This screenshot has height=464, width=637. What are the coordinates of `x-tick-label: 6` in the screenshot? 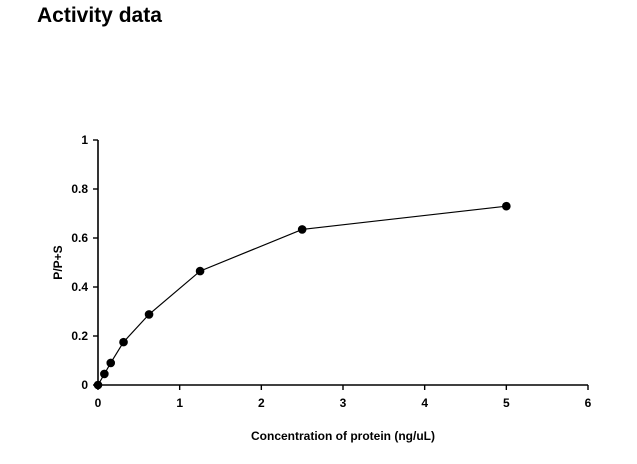 It's located at (588, 403).